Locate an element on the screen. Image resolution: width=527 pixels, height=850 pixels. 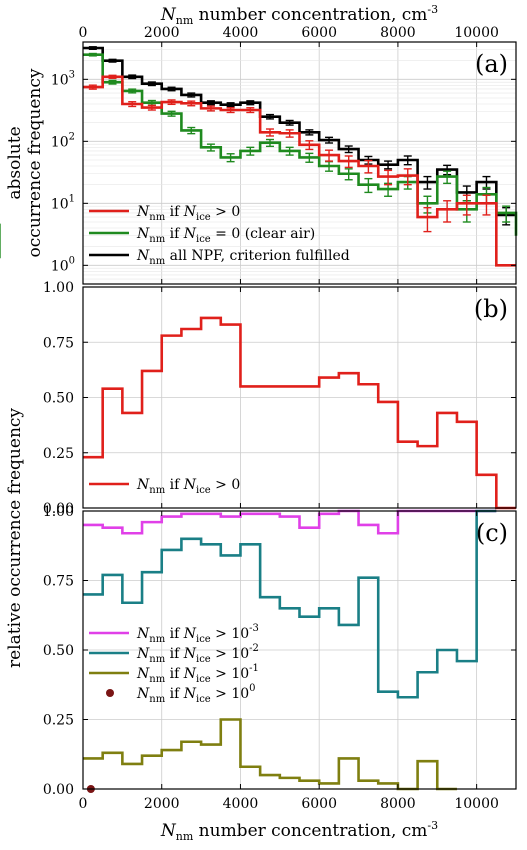
x-tick-label-top: 0 is located at coordinates (83, 33).